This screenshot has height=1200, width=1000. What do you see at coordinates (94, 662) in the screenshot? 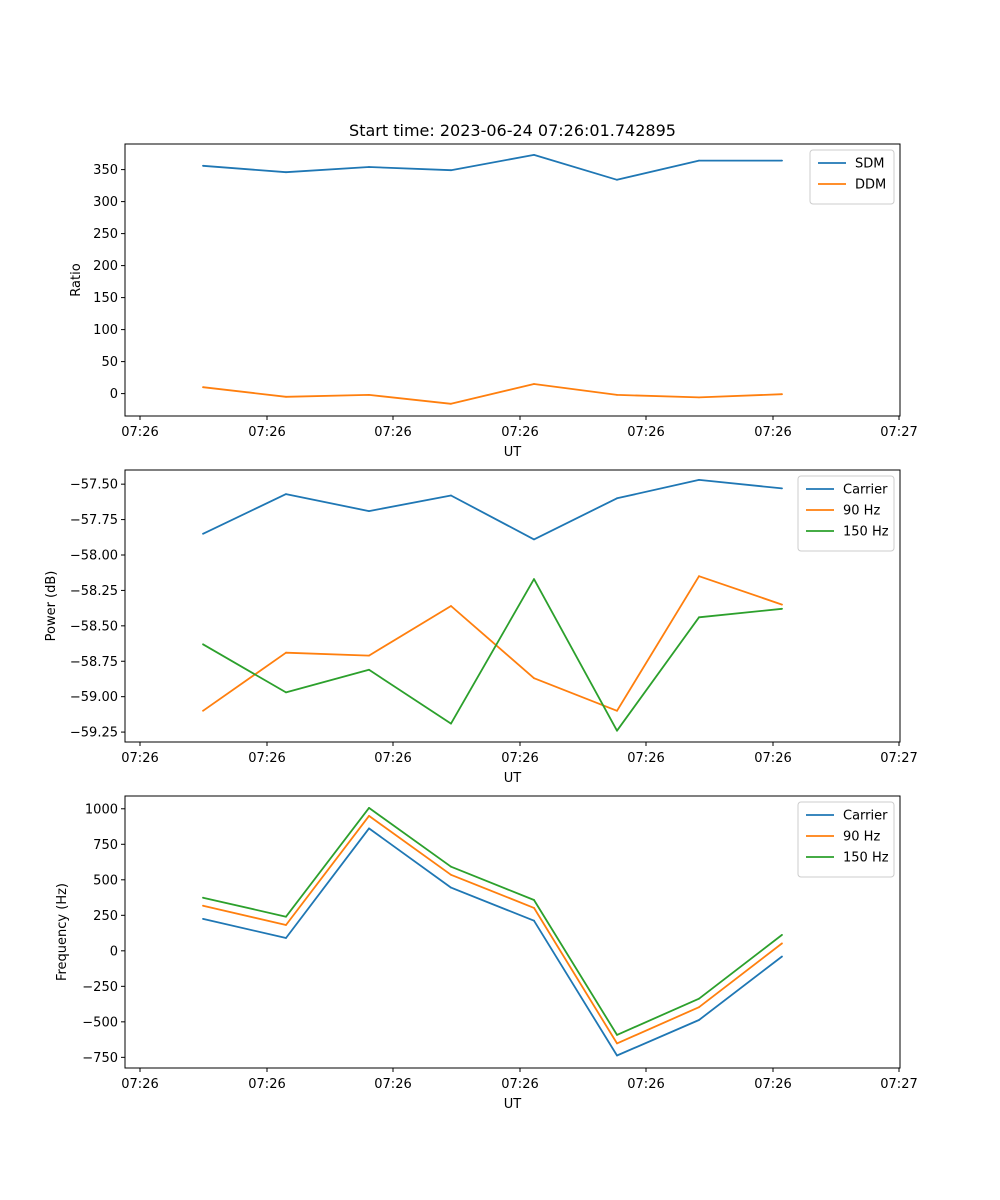
I see `y-tick-label: −58.75` at bounding box center [94, 662].